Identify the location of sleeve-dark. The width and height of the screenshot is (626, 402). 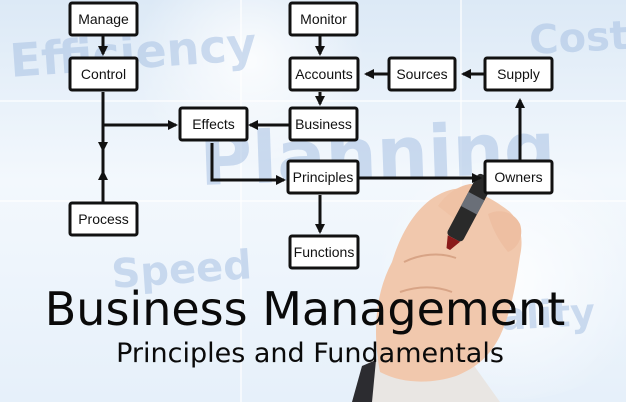
(364, 381).